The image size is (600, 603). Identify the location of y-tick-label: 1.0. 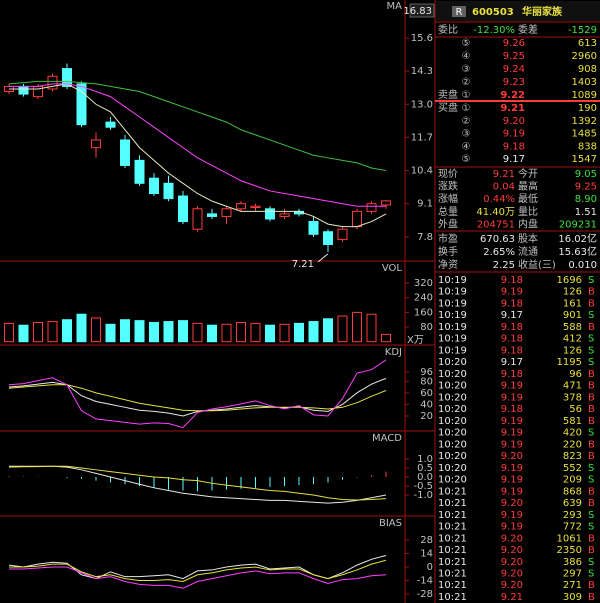
(425, 459).